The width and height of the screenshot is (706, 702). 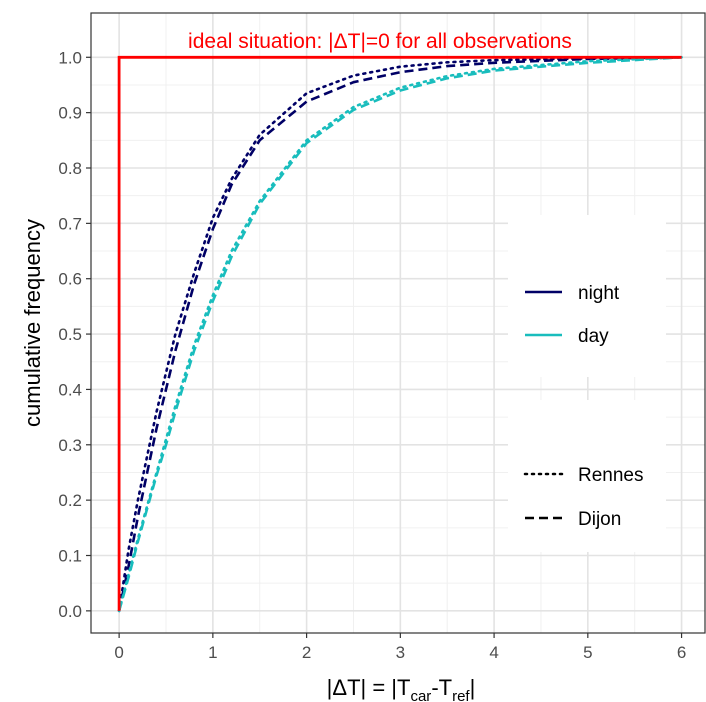 I want to click on y-tick-label: 1.0, so click(x=70, y=57).